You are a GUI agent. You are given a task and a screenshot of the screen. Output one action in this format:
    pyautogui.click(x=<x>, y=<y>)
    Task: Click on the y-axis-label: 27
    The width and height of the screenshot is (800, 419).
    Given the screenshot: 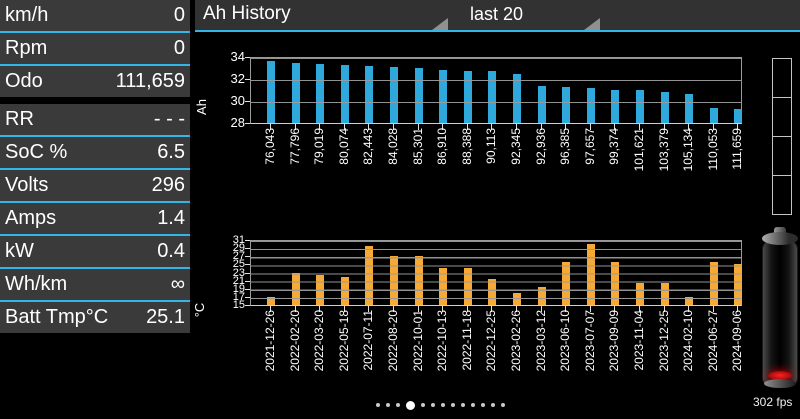 What is the action you would take?
    pyautogui.click(x=238, y=256)
    